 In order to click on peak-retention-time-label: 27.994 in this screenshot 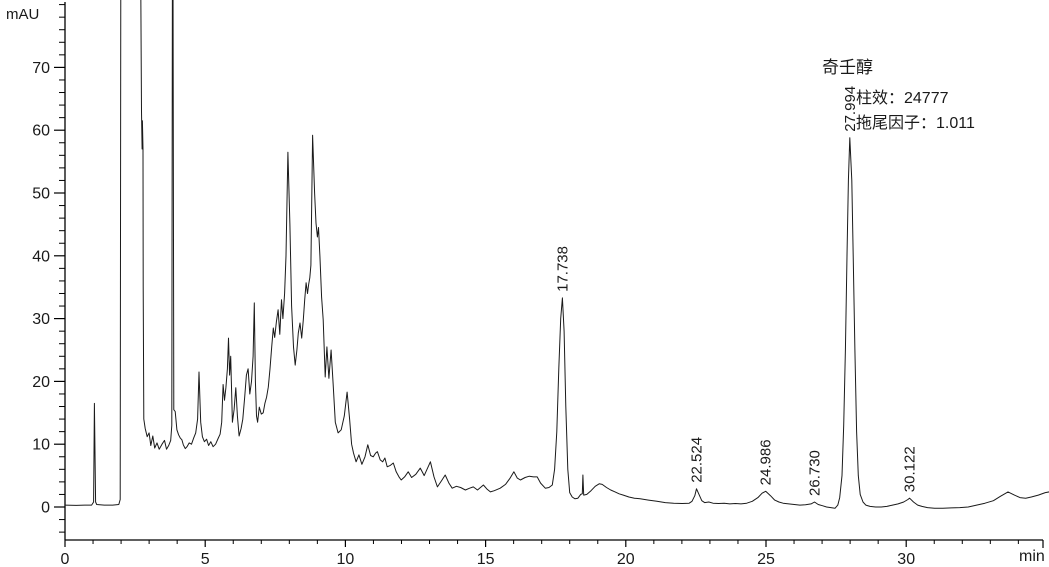, I will do `click(850, 109)`.